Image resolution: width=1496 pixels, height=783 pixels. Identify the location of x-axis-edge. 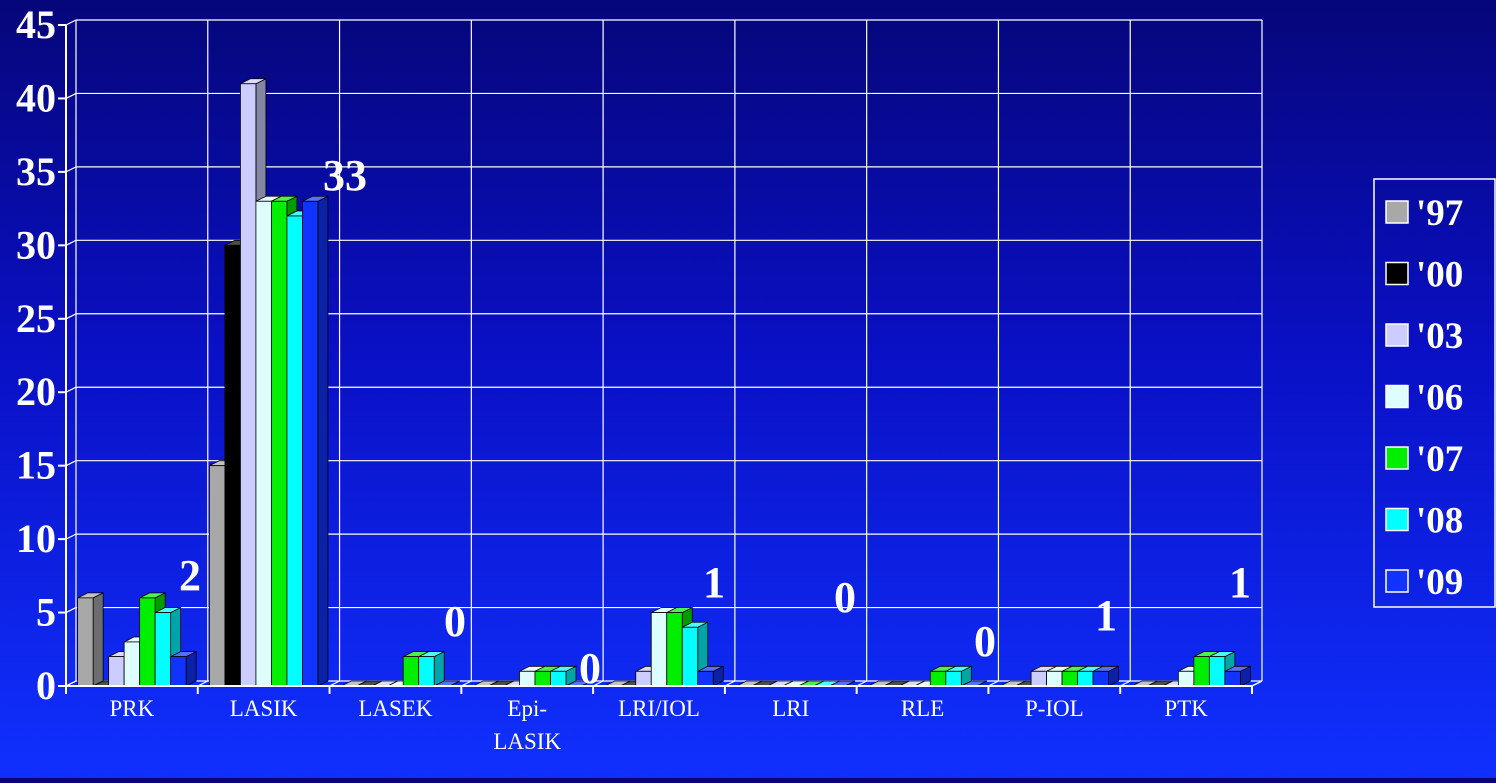
(1257, 683).